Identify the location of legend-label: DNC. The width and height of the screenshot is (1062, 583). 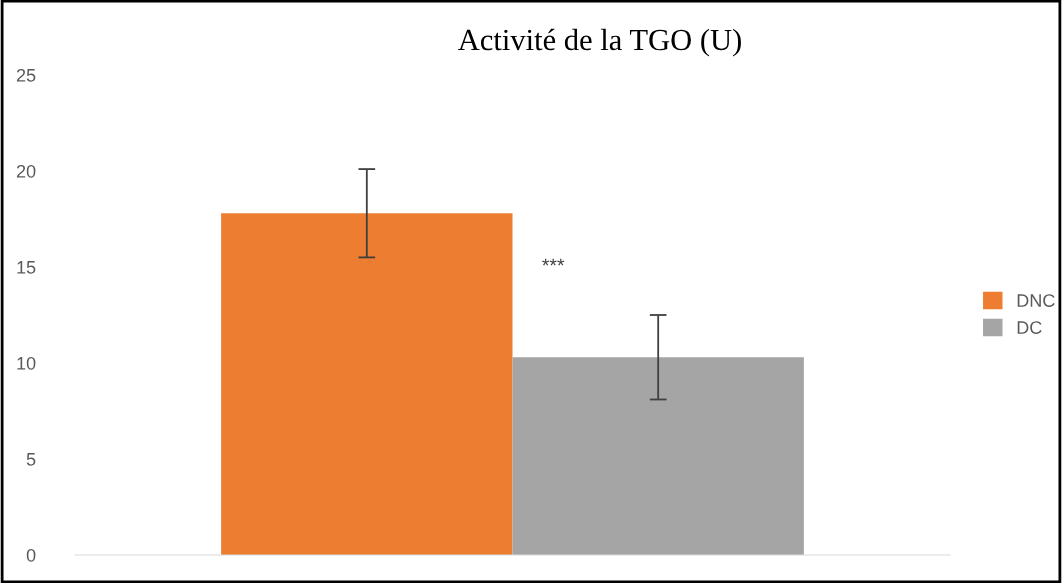
(1036, 300).